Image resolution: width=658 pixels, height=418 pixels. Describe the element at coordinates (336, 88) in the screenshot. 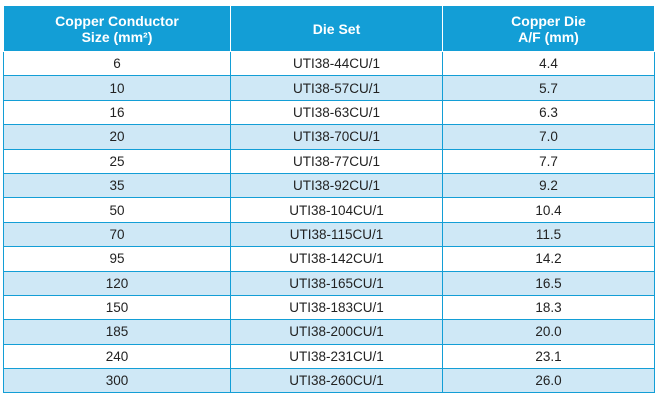

I see `cell-die-set: UTI38-57CU/1` at that location.